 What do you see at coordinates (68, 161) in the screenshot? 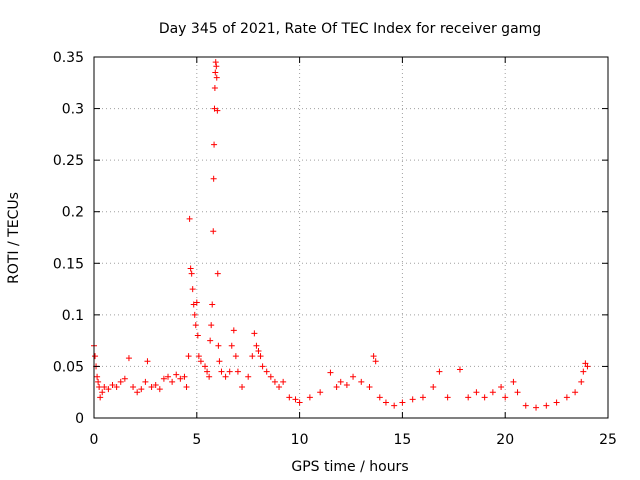
I see `y-tick-label: 0.25` at bounding box center [68, 161].